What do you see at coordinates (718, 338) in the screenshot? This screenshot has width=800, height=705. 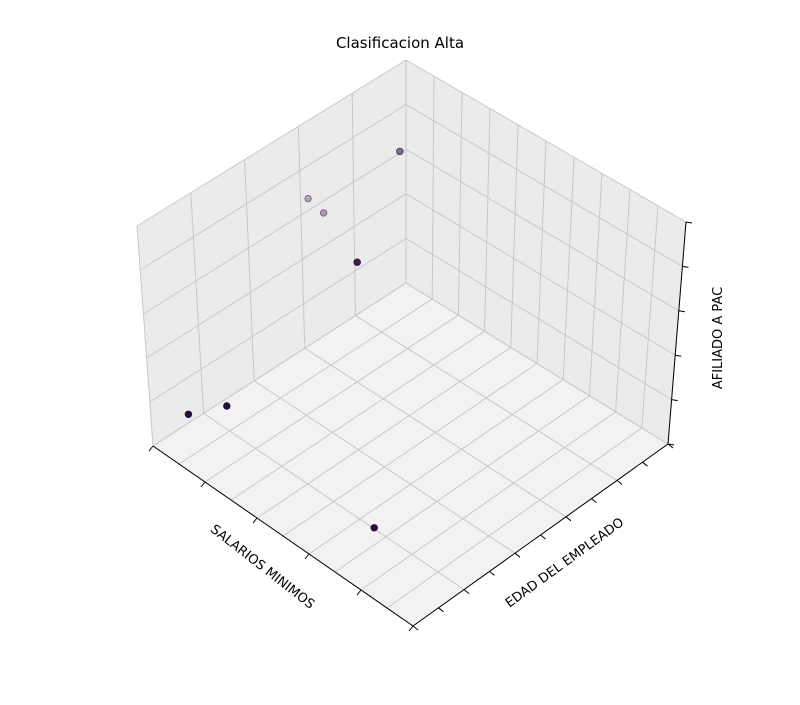 I see `z-axis-label: AFILIADO A PAC` at bounding box center [718, 338].